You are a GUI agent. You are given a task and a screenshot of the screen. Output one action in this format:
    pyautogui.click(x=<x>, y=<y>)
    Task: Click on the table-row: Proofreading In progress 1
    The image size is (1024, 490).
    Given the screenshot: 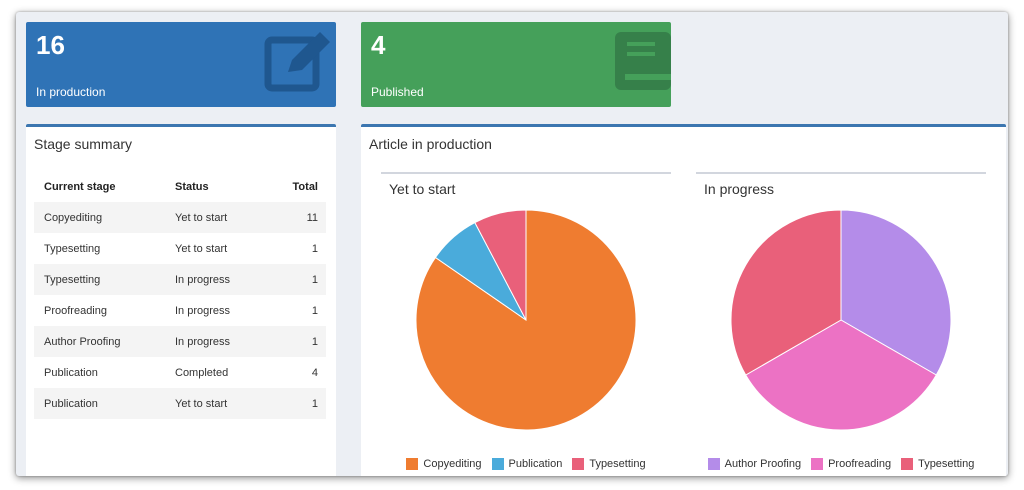 What is the action you would take?
    pyautogui.click(x=180, y=310)
    